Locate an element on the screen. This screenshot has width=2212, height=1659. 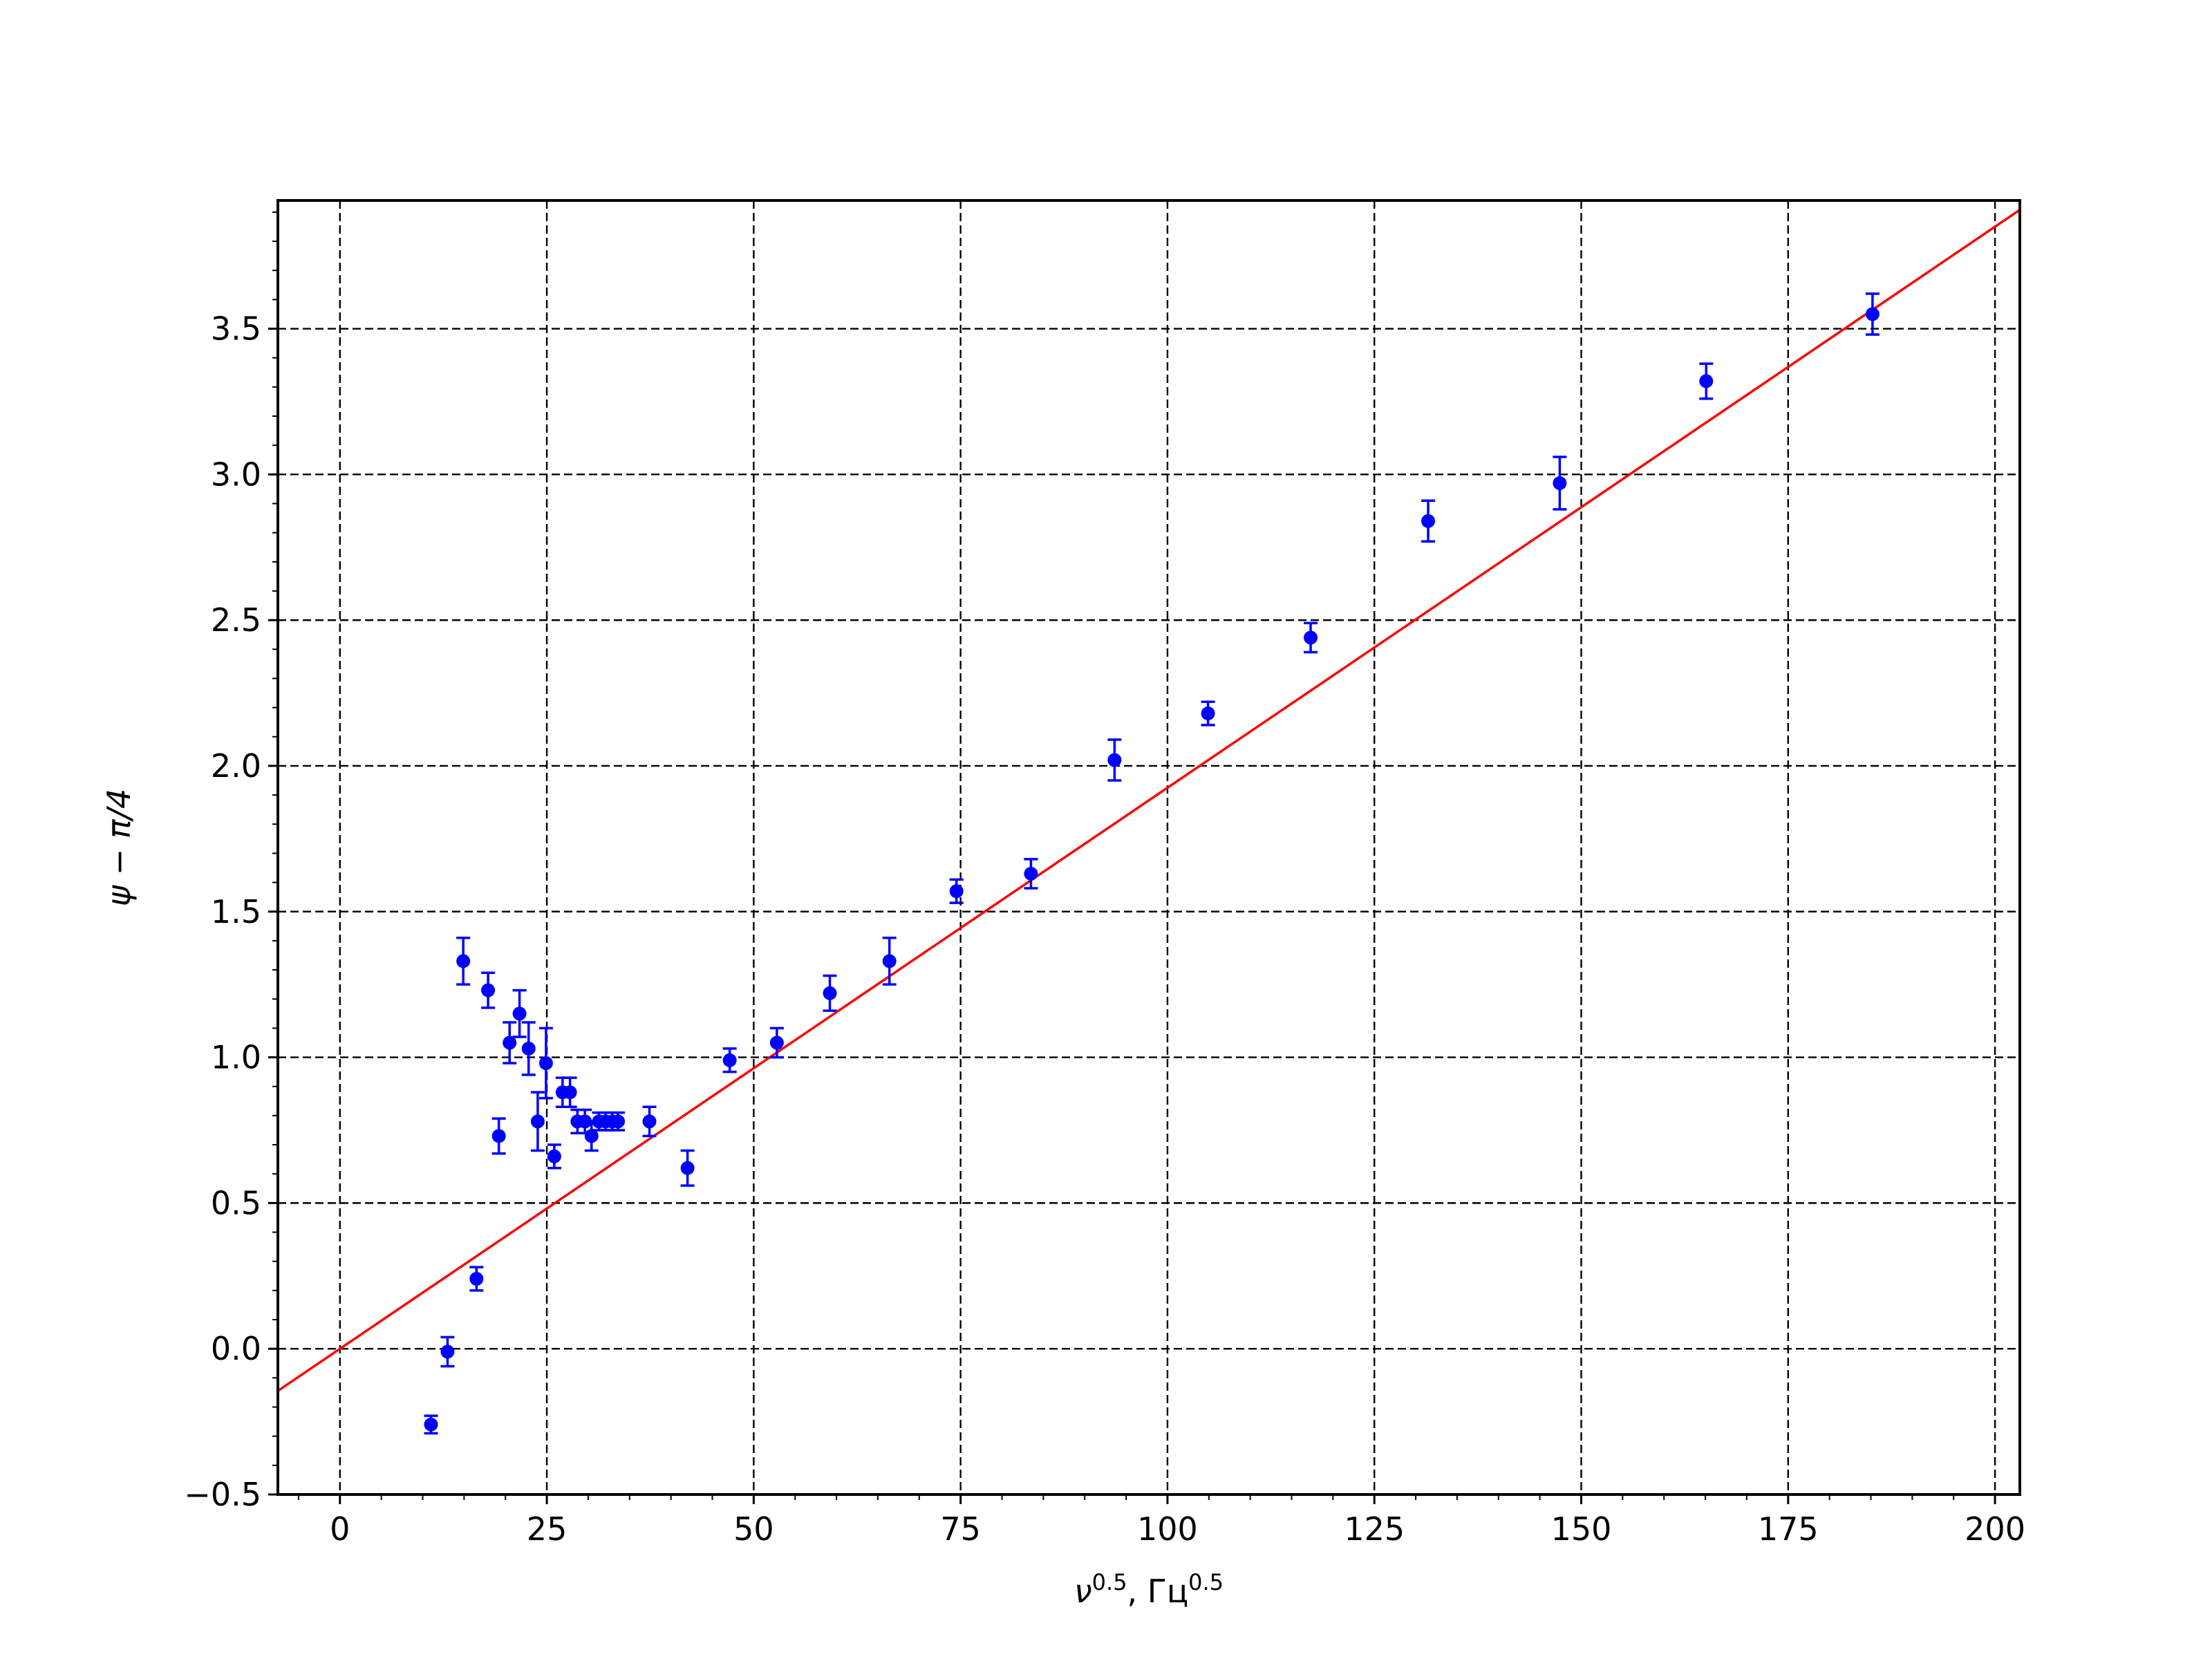
y-tick-label: 0.5 is located at coordinates (236, 1202).